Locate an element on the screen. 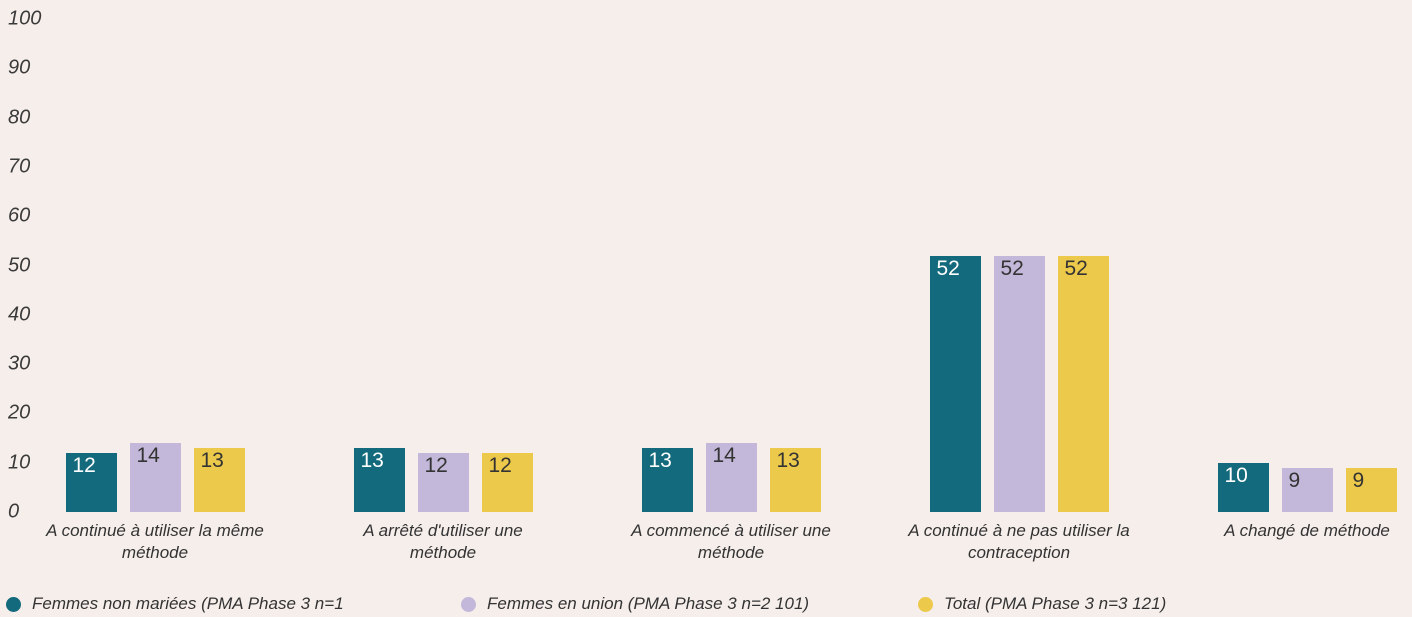 This screenshot has height=617, width=1412. y-tick-label: 40 is located at coordinates (19, 314).